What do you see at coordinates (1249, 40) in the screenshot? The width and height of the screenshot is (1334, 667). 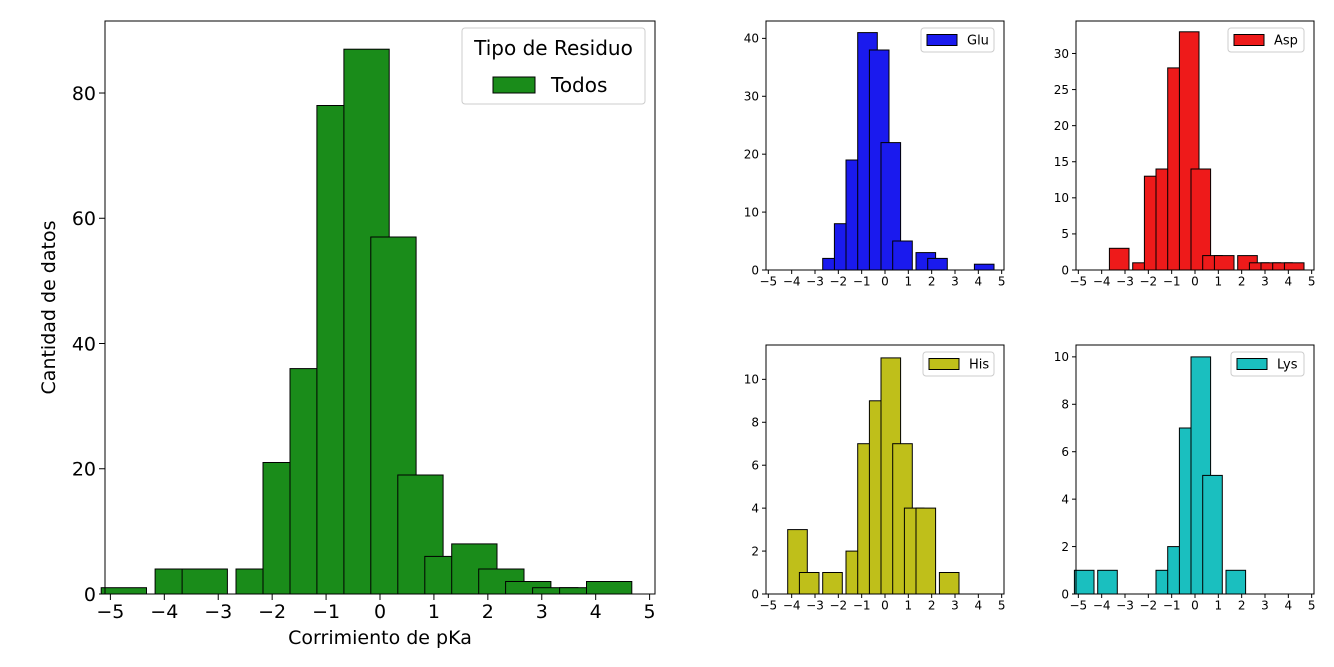 I see `asp-legend-swatch` at bounding box center [1249, 40].